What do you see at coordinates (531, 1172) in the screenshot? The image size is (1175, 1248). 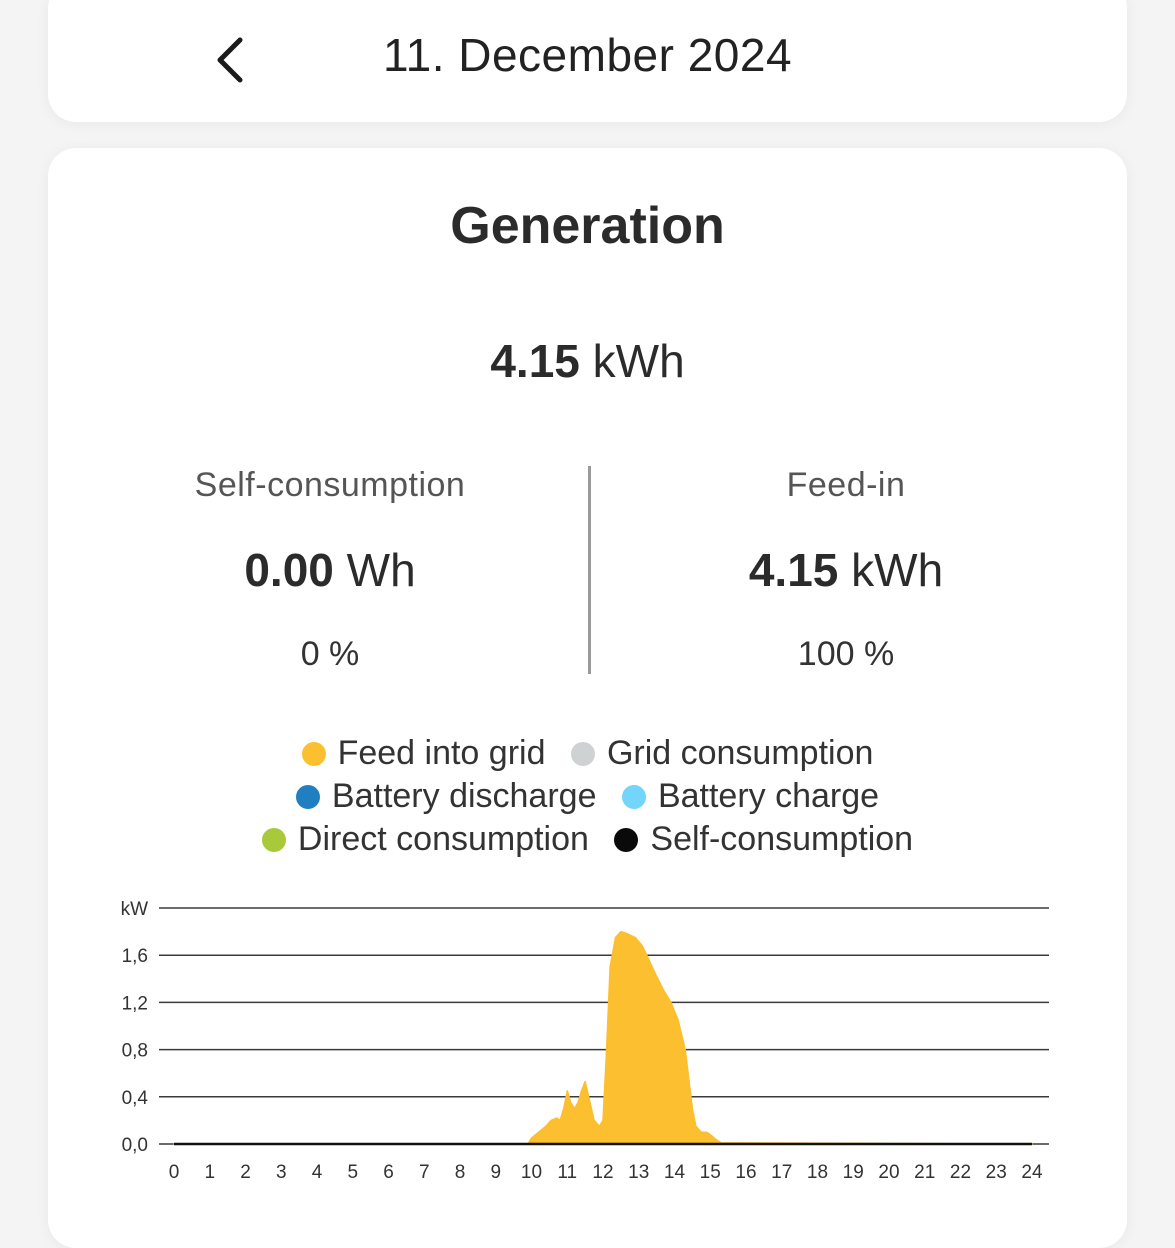 I see `x-tick-label: 10` at bounding box center [531, 1172].